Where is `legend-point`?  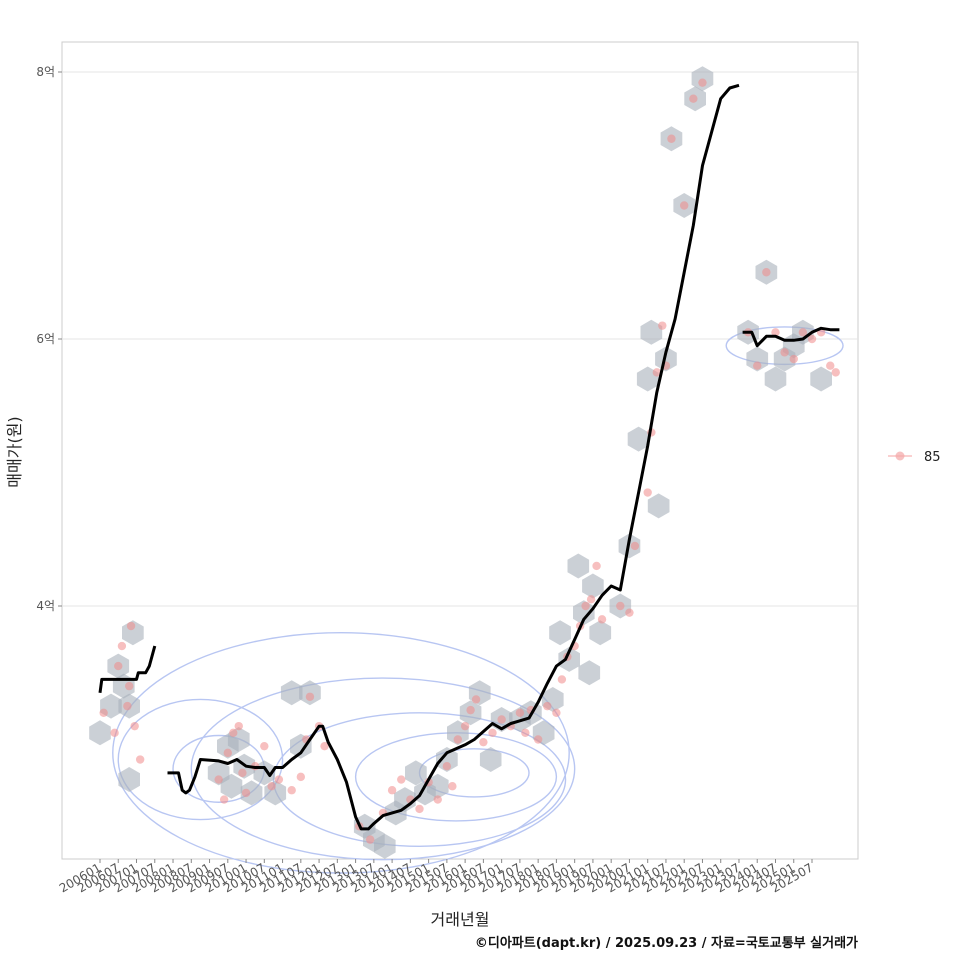 legend-point is located at coordinates (900, 456).